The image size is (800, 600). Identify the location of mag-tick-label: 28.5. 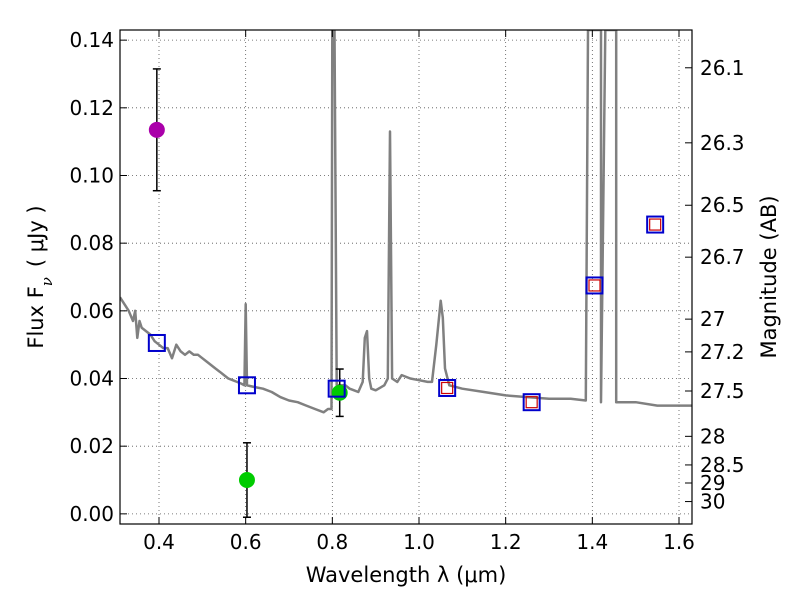
(722, 465).